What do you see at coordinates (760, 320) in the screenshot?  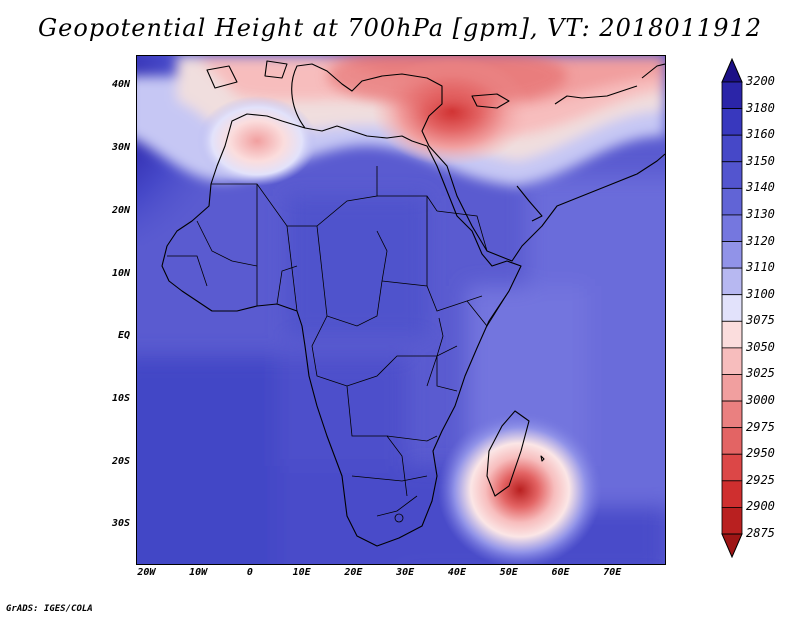 I see `colorbar-level-label: 3075` at bounding box center [760, 320].